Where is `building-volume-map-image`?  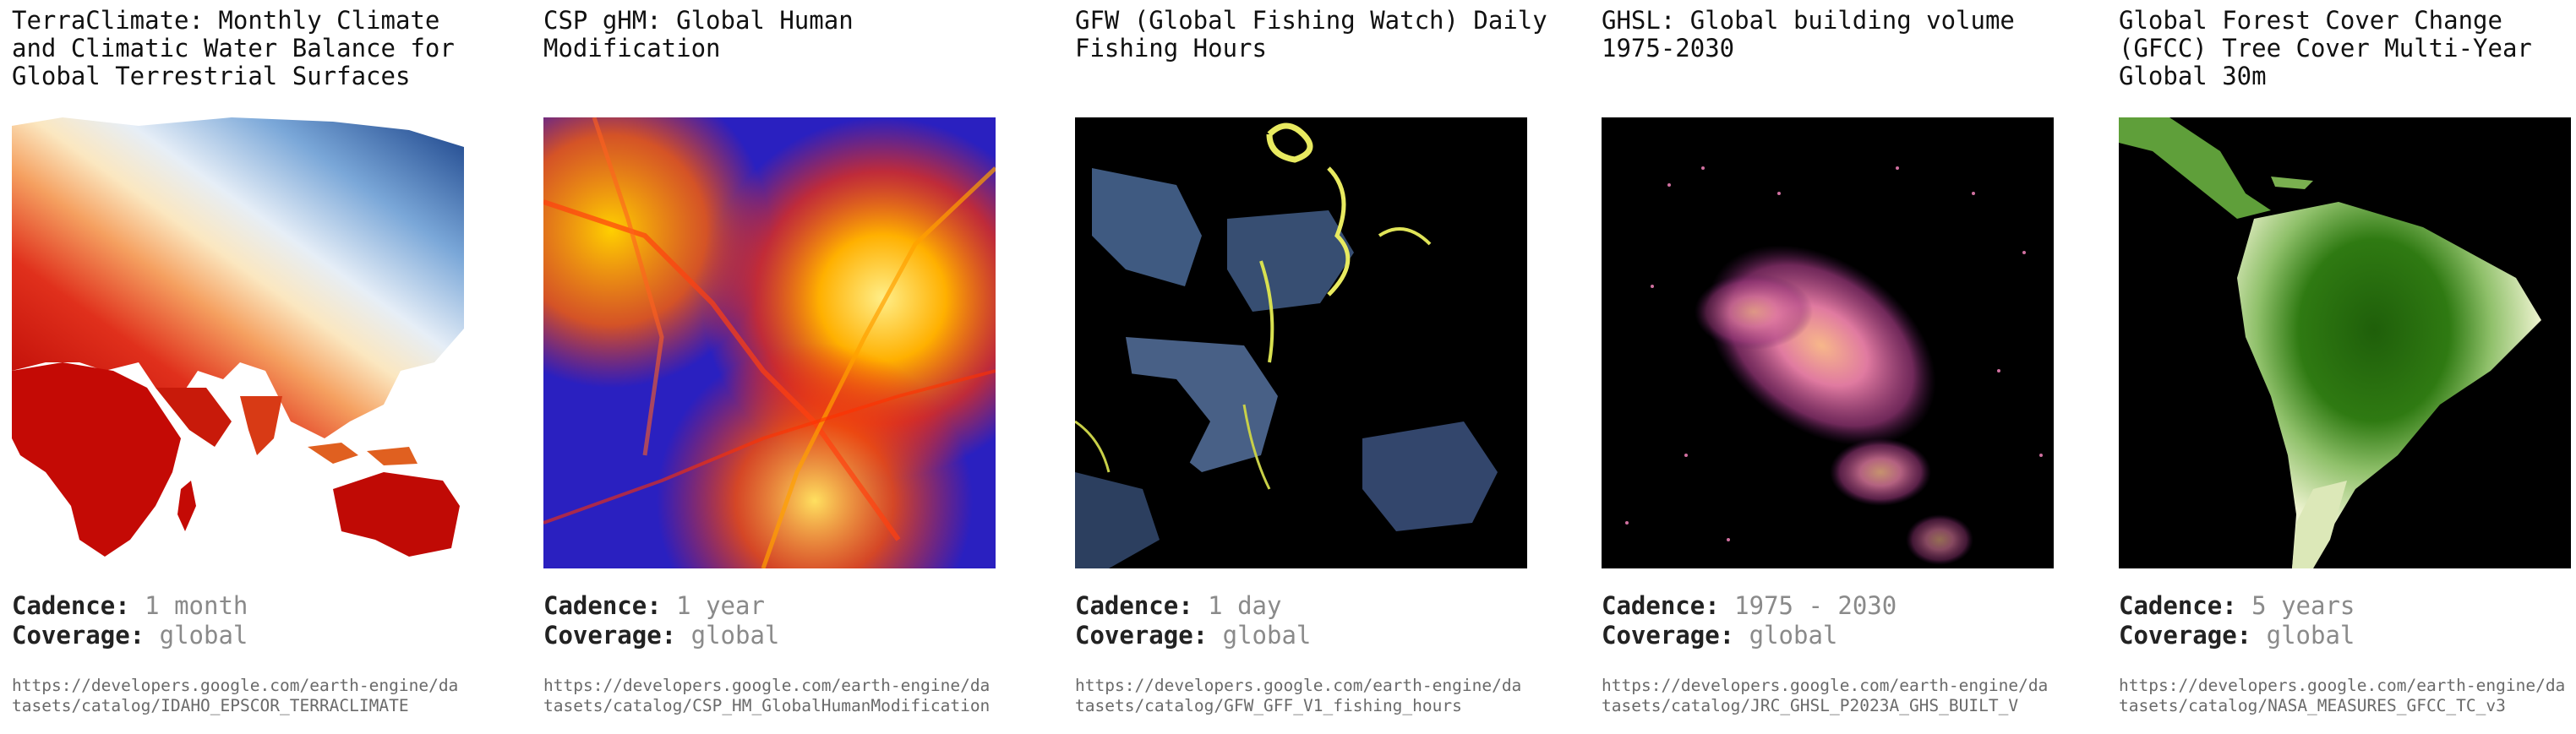
building-volume-map-image is located at coordinates (1828, 342).